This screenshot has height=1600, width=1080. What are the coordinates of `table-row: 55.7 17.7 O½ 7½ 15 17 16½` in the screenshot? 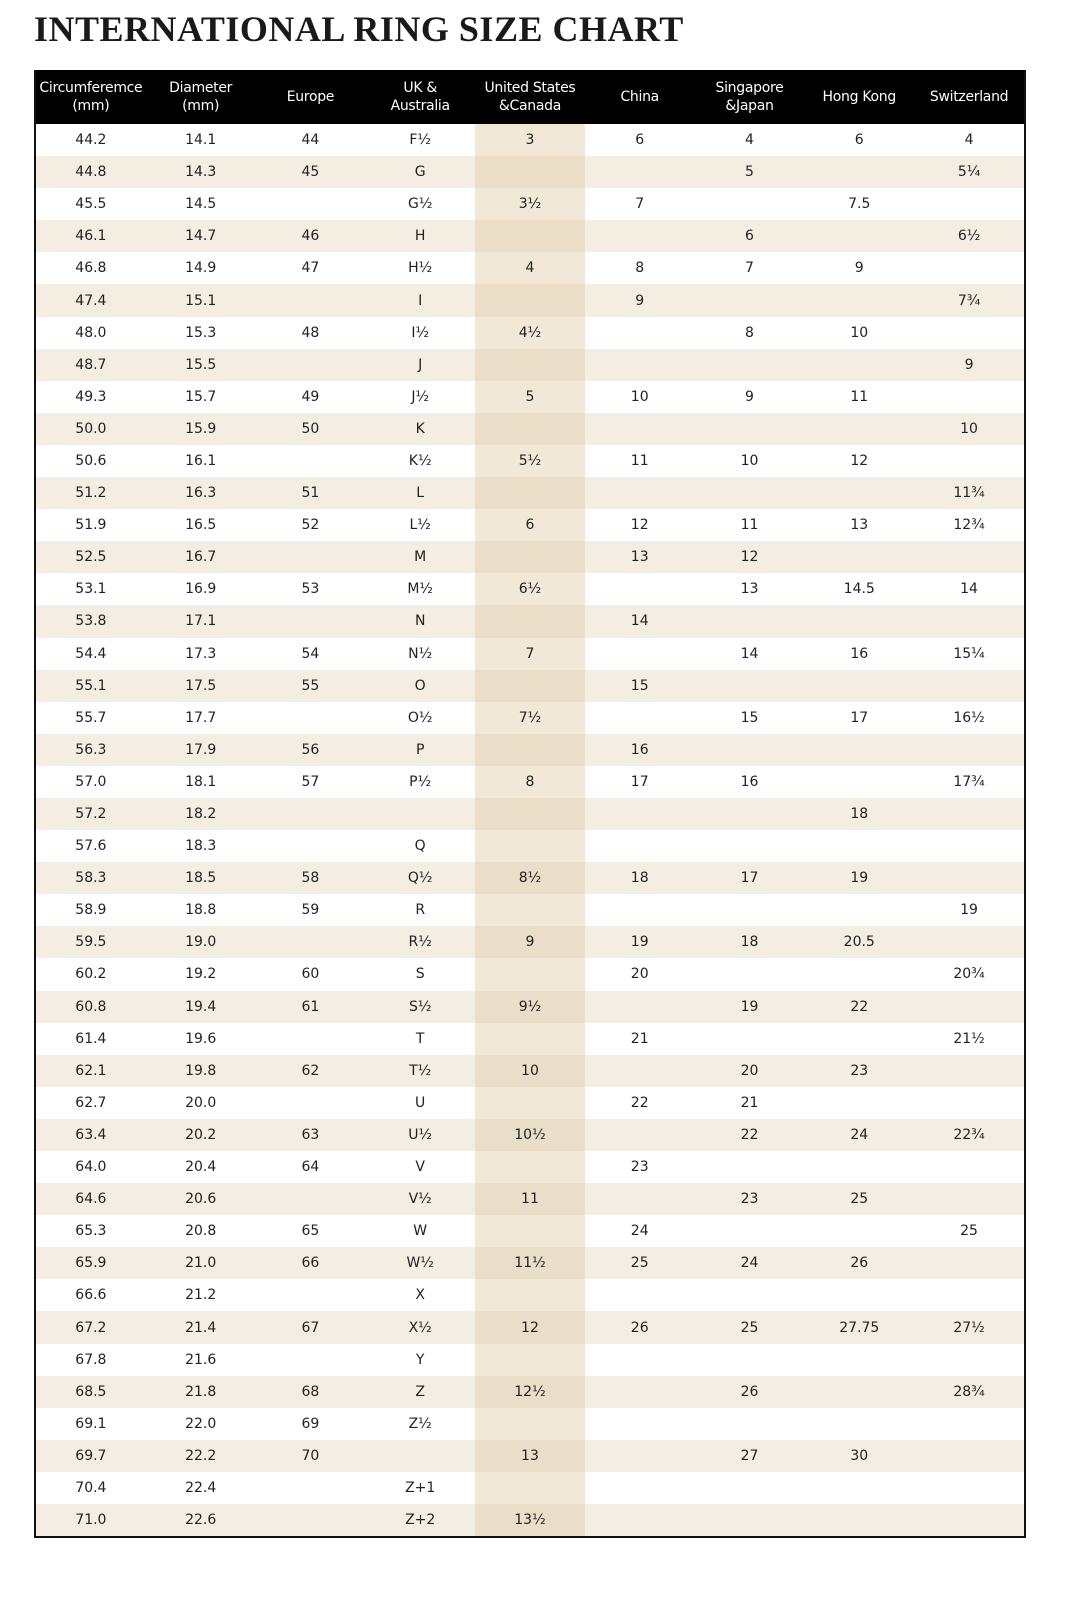 It's located at (530, 717).